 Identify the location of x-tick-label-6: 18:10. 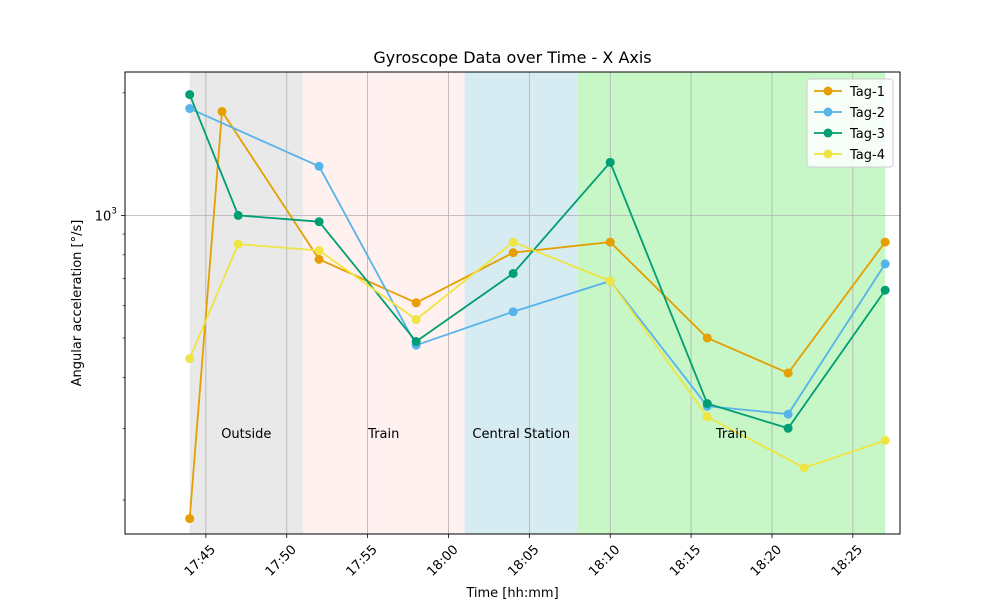
(604, 560).